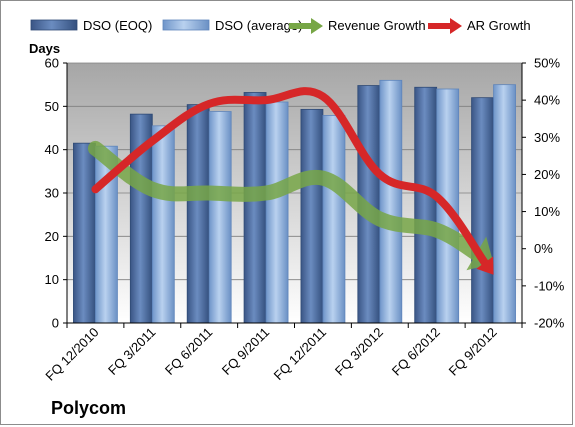 Image resolution: width=575 pixels, height=427 pixels. I want to click on x-tick-label: FQ 12/2011, so click(300, 354).